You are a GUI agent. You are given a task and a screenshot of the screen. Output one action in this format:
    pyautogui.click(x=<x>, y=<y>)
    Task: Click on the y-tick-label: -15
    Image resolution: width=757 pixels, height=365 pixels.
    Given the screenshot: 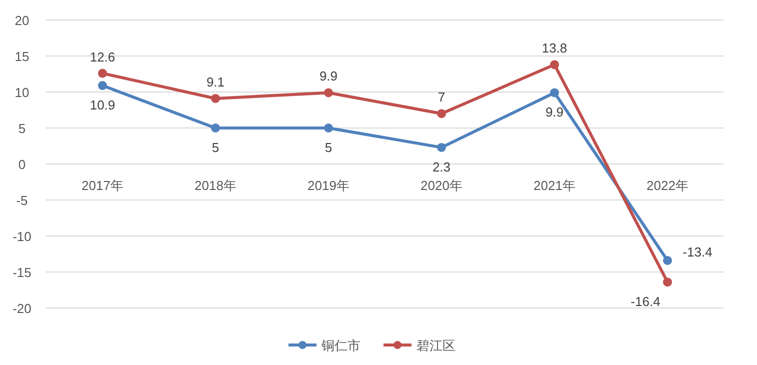 What is the action you would take?
    pyautogui.click(x=22, y=272)
    